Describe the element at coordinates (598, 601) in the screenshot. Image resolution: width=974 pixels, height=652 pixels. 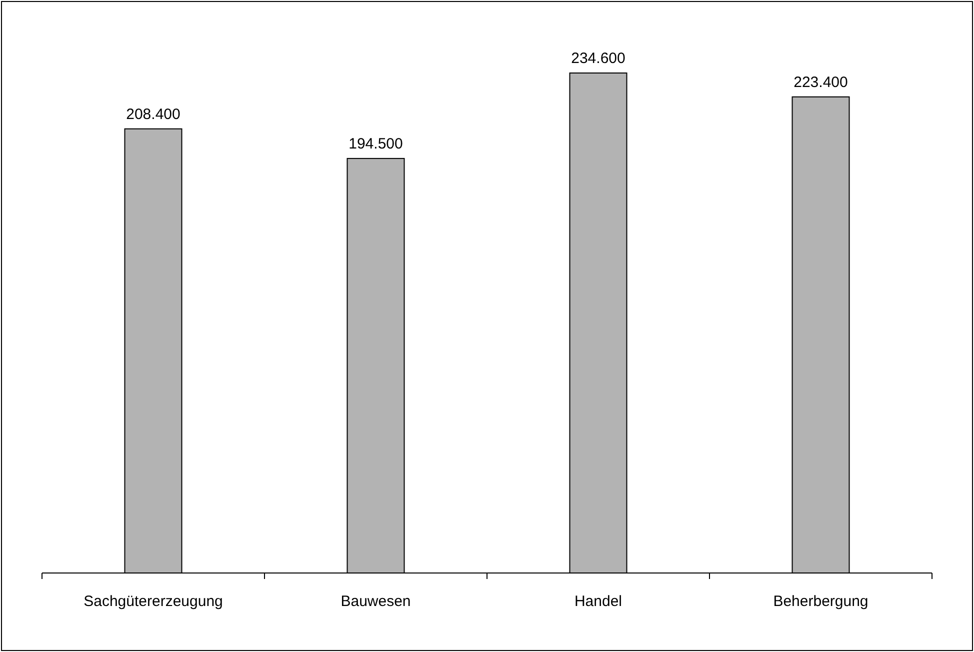
I see `x-tick-label: Handel` at that location.